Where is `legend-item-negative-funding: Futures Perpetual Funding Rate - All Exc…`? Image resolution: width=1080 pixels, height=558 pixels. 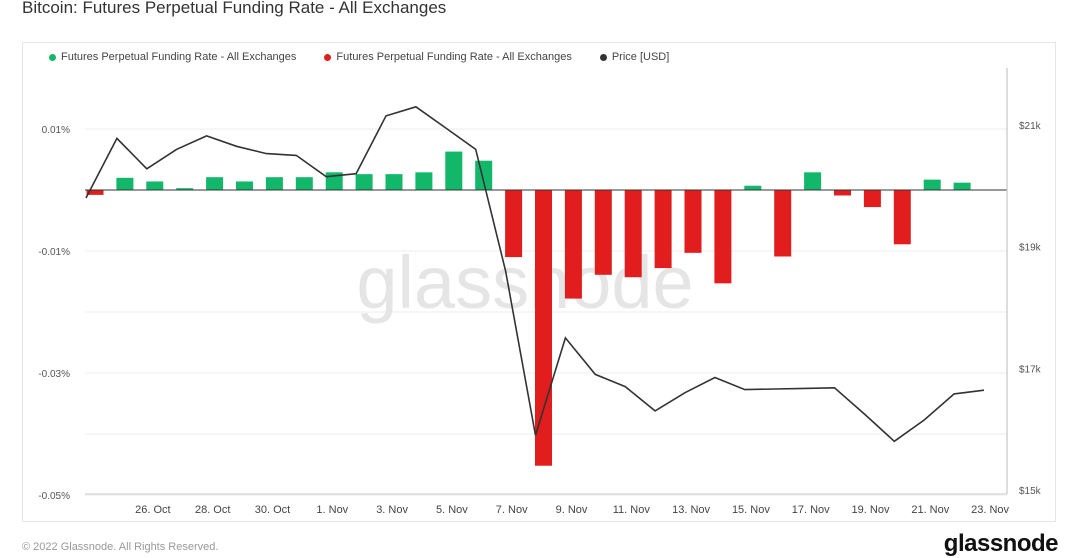
legend-item-negative-funding: Futures Perpetual Funding Rate - All Exc… is located at coordinates (448, 57).